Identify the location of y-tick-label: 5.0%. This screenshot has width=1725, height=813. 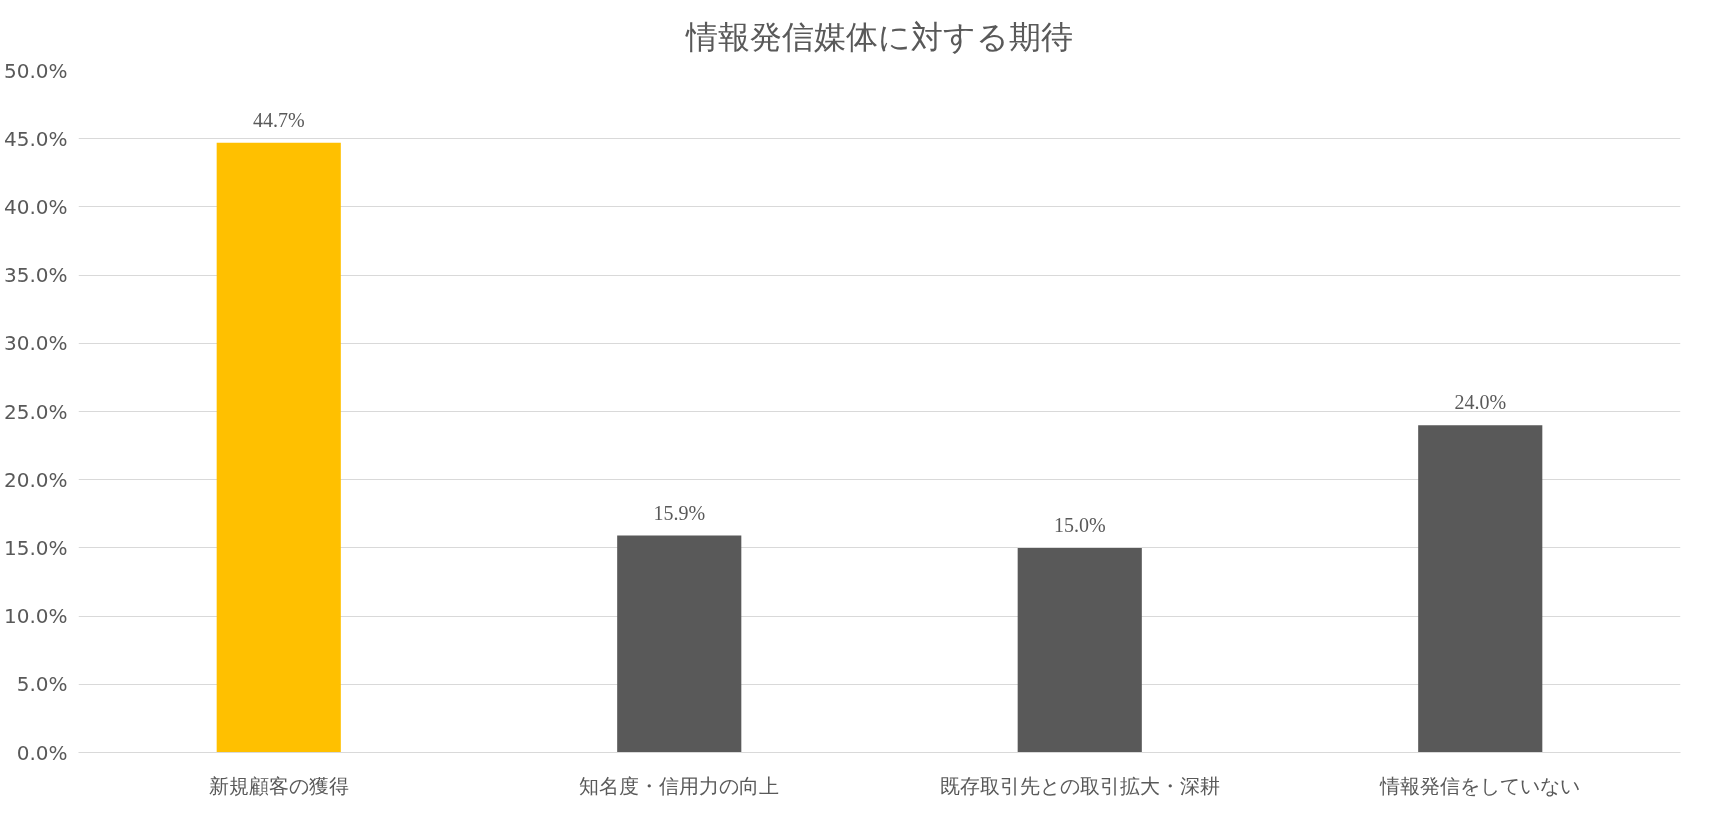
(42, 684).